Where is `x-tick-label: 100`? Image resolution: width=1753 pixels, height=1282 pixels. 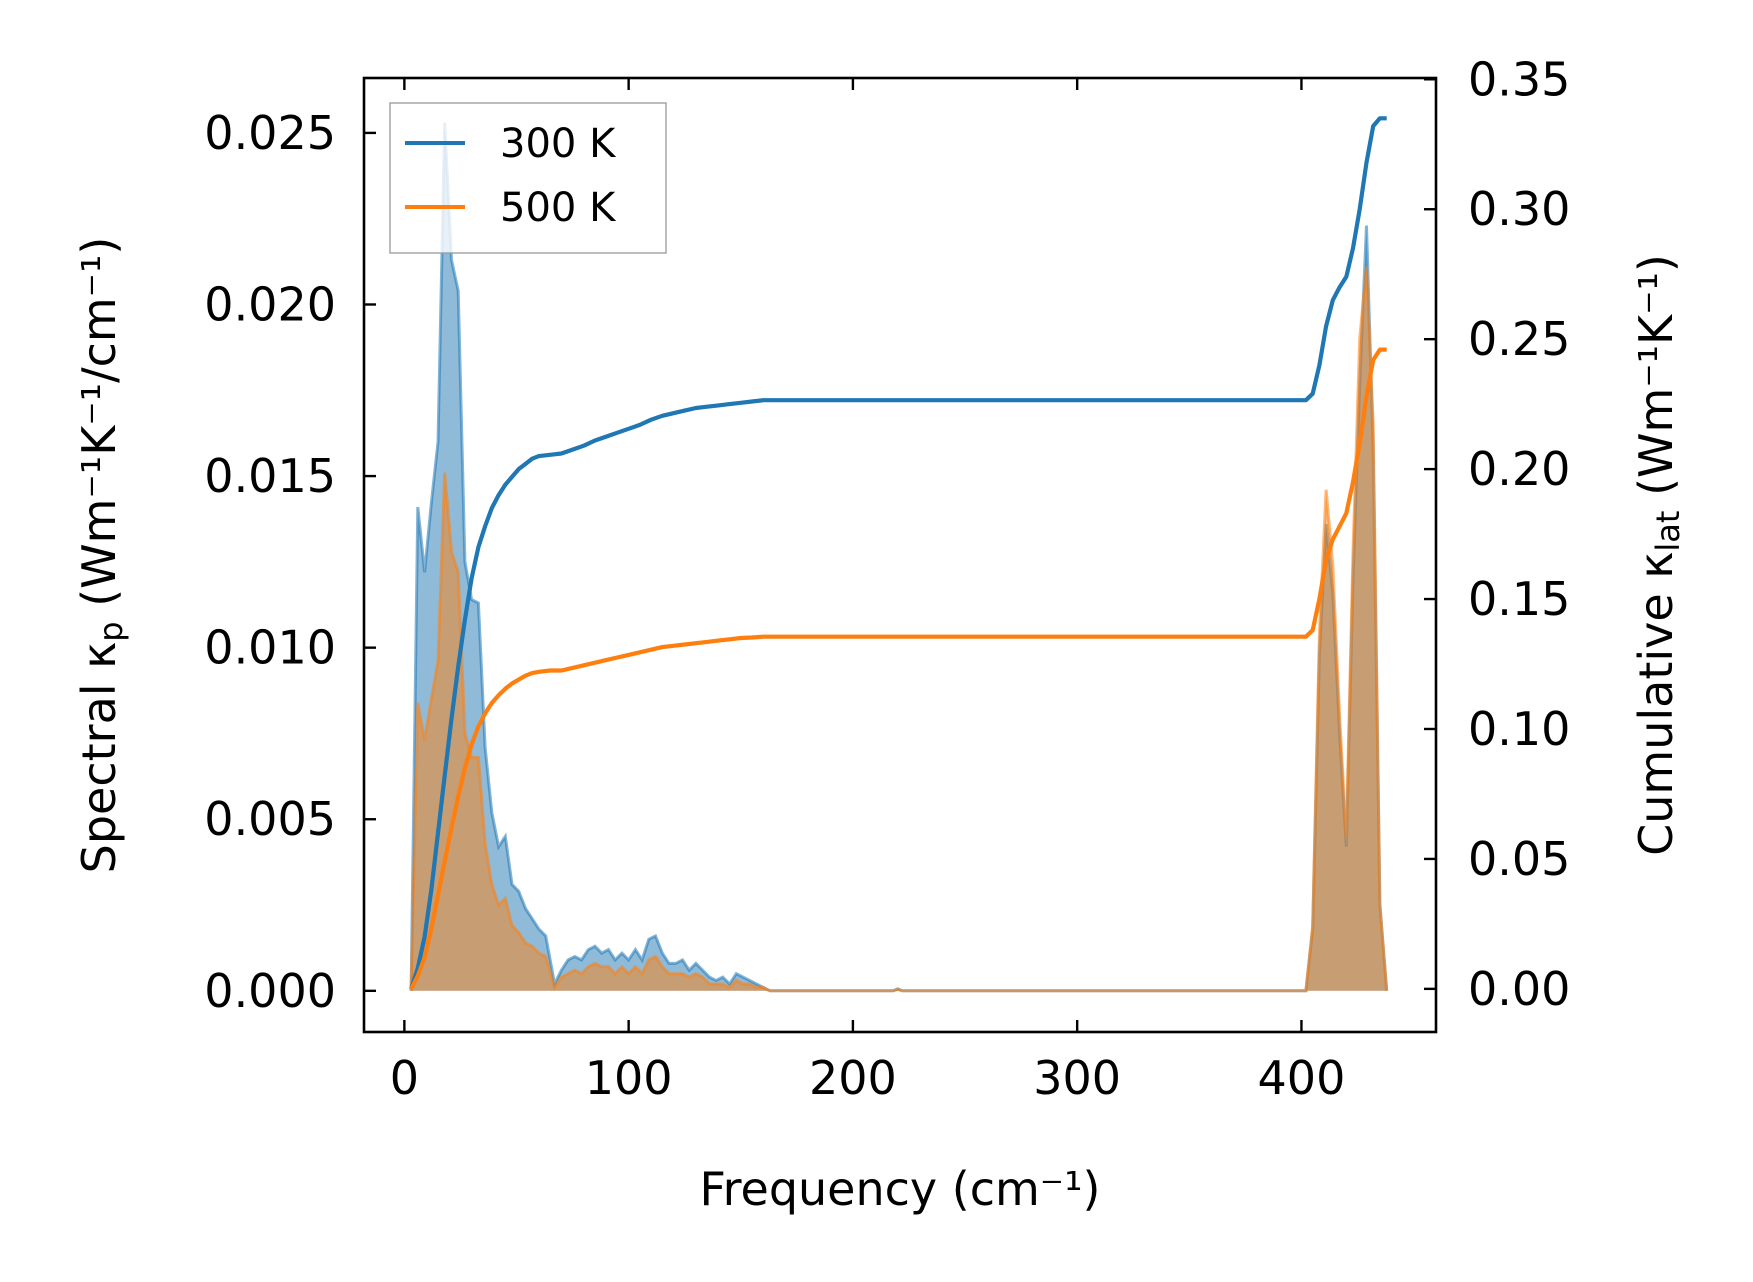 x-tick-label: 100 is located at coordinates (629, 1078).